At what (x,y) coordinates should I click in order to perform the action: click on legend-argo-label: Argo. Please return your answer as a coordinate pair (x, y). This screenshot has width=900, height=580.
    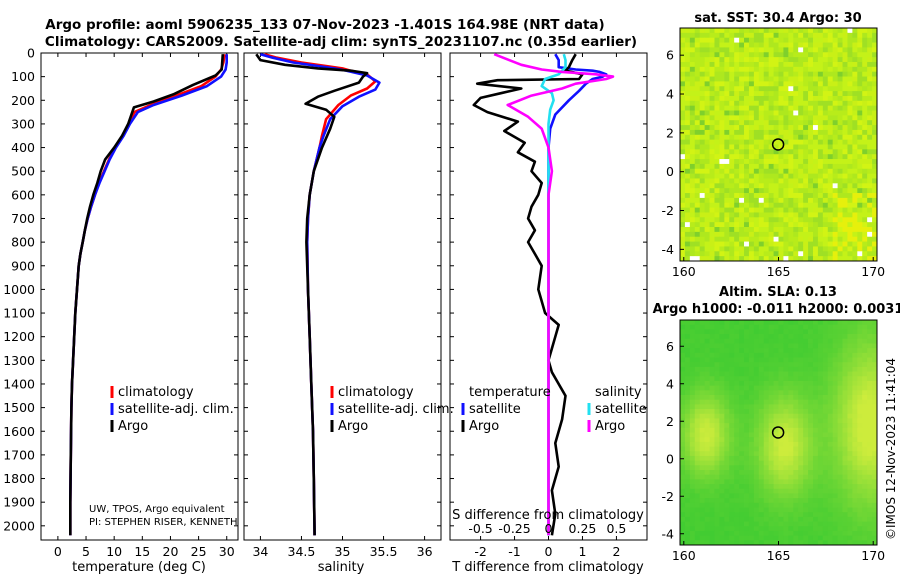
    Looking at the image, I should click on (133, 426).